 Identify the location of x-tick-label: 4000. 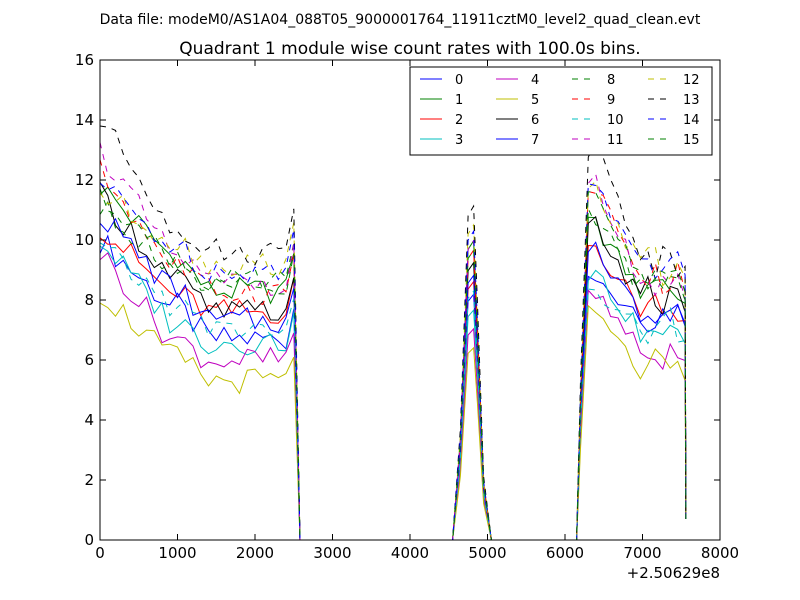
(410, 553).